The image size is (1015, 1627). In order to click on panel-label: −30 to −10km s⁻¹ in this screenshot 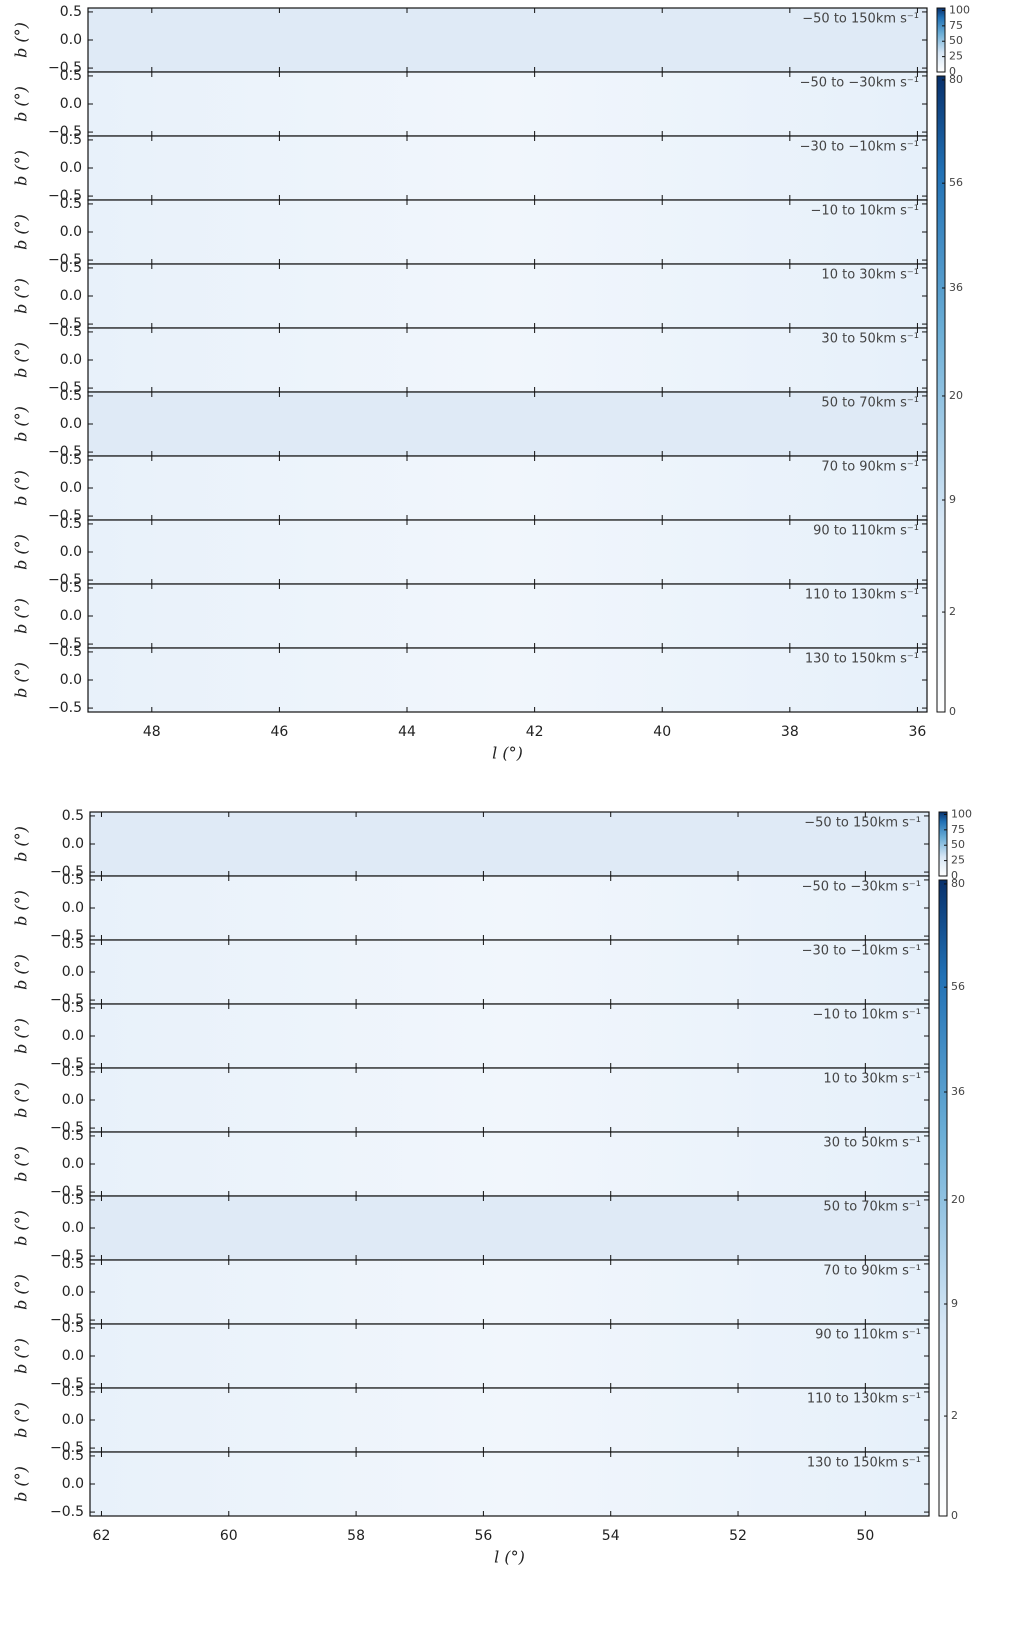, I will do `click(861, 951)`.